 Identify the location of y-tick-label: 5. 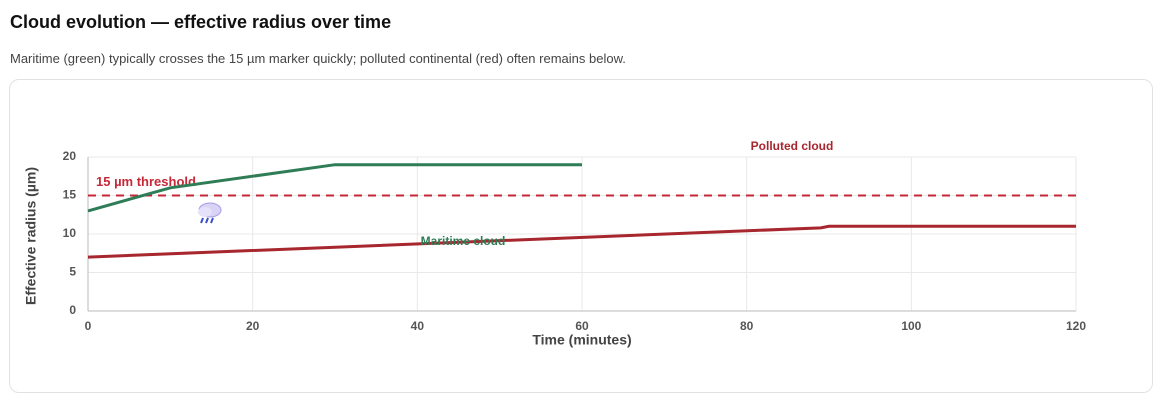
(72, 272).